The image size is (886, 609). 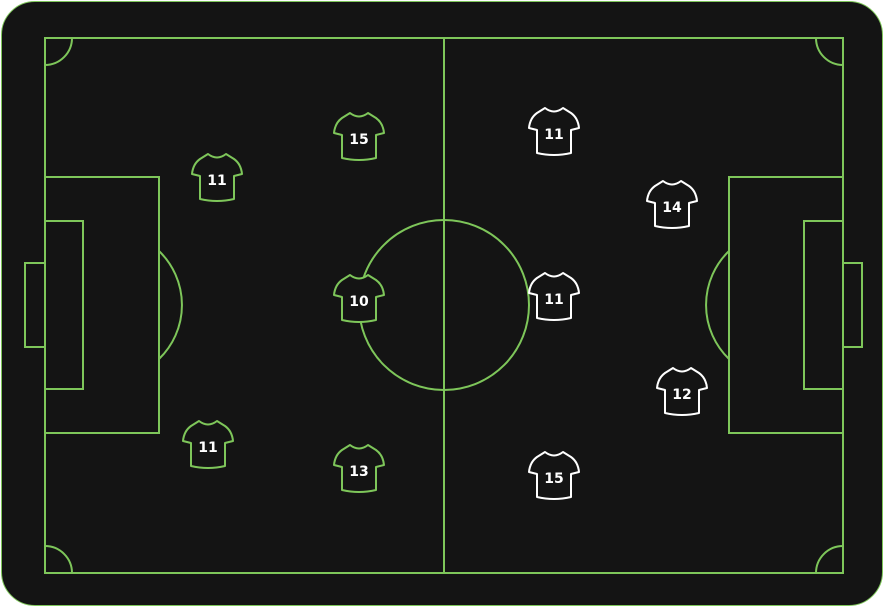 I want to click on corner-arc-top-left, so click(x=58, y=51).